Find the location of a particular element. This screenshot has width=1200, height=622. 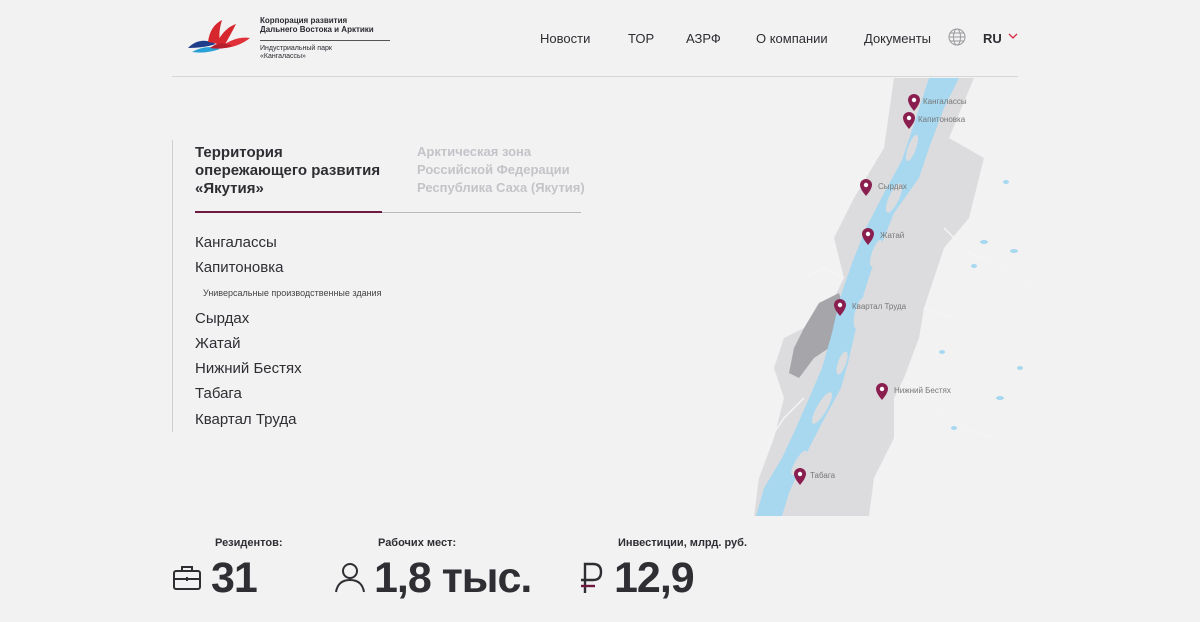

person-icon is located at coordinates (350, 578).